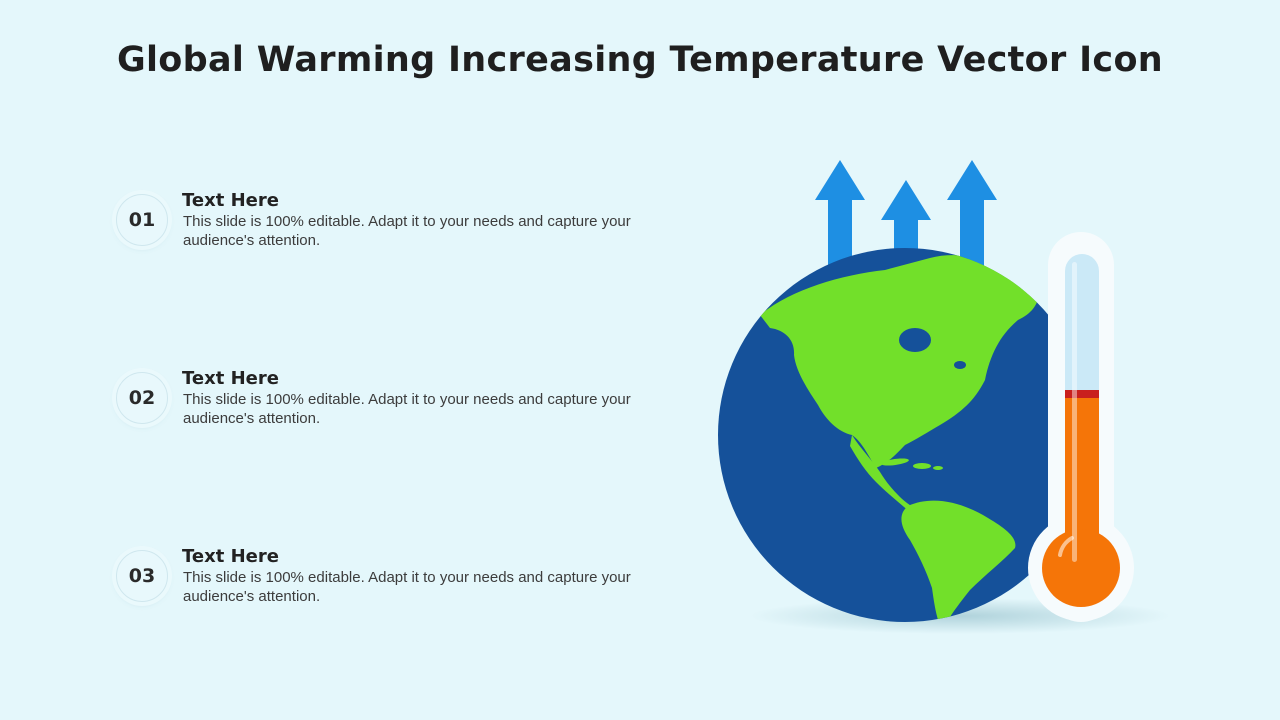 This screenshot has height=720, width=1280. Describe the element at coordinates (142, 576) in the screenshot. I see `item-number-badge: 03` at that location.